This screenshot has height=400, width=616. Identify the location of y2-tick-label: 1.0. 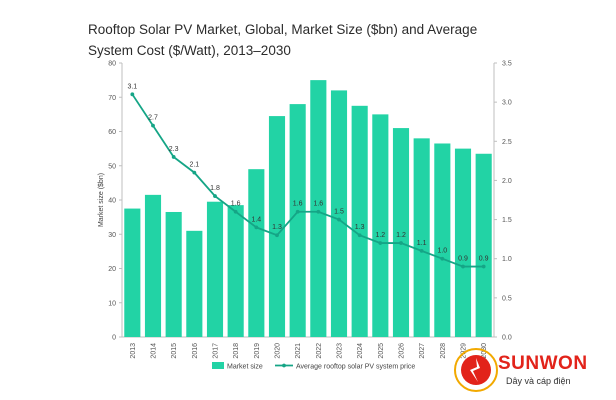
(507, 259).